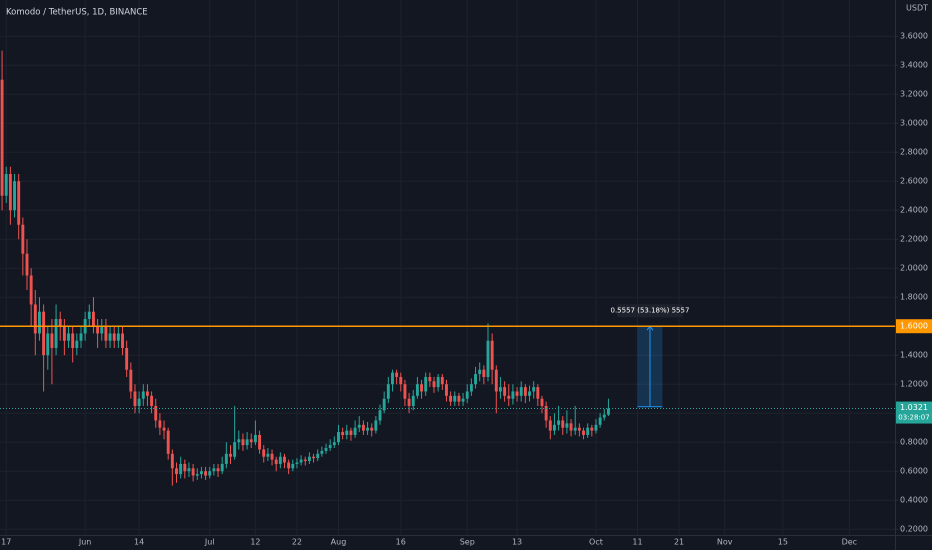  I want to click on y-tick-label: 0.4000, so click(914, 500).